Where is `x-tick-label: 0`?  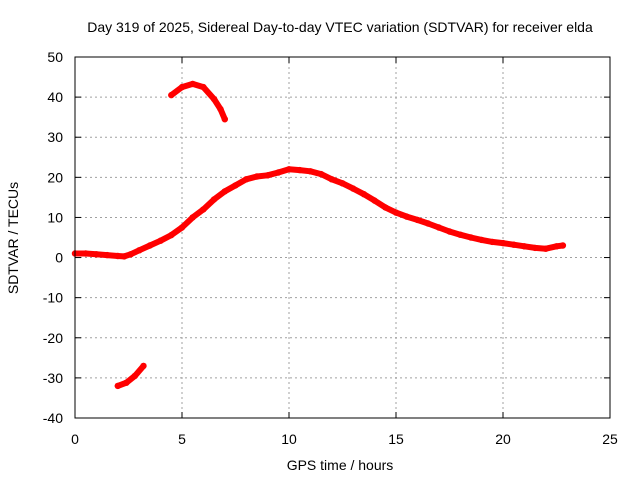 x-tick-label: 0 is located at coordinates (75, 439).